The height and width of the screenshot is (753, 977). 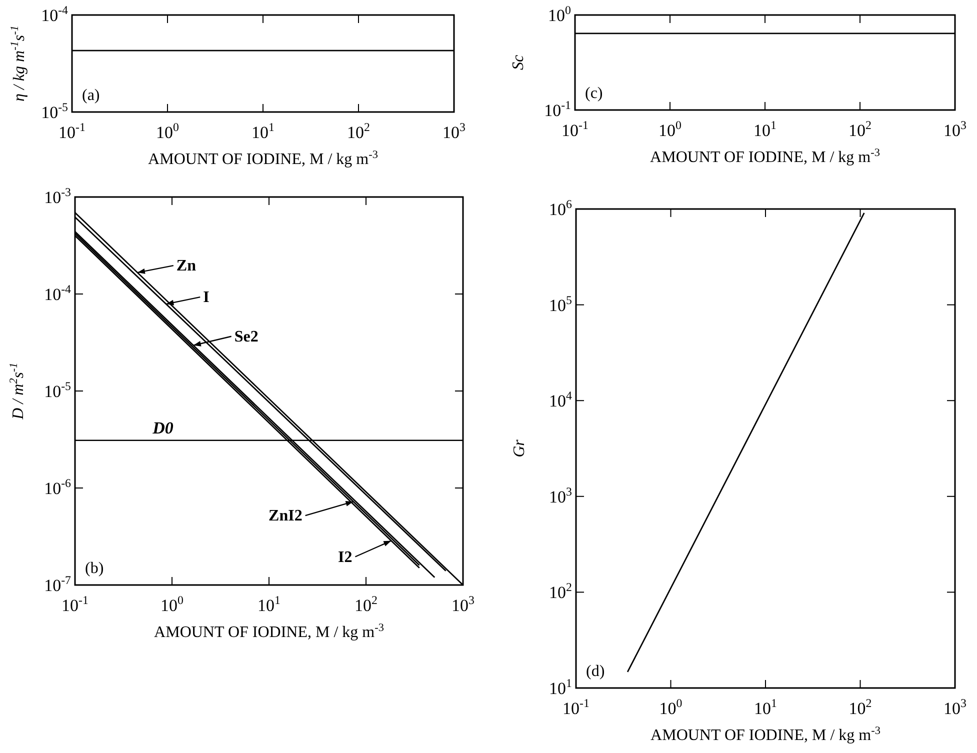 What do you see at coordinates (186, 266) in the screenshot?
I see `legend-label: Zn` at bounding box center [186, 266].